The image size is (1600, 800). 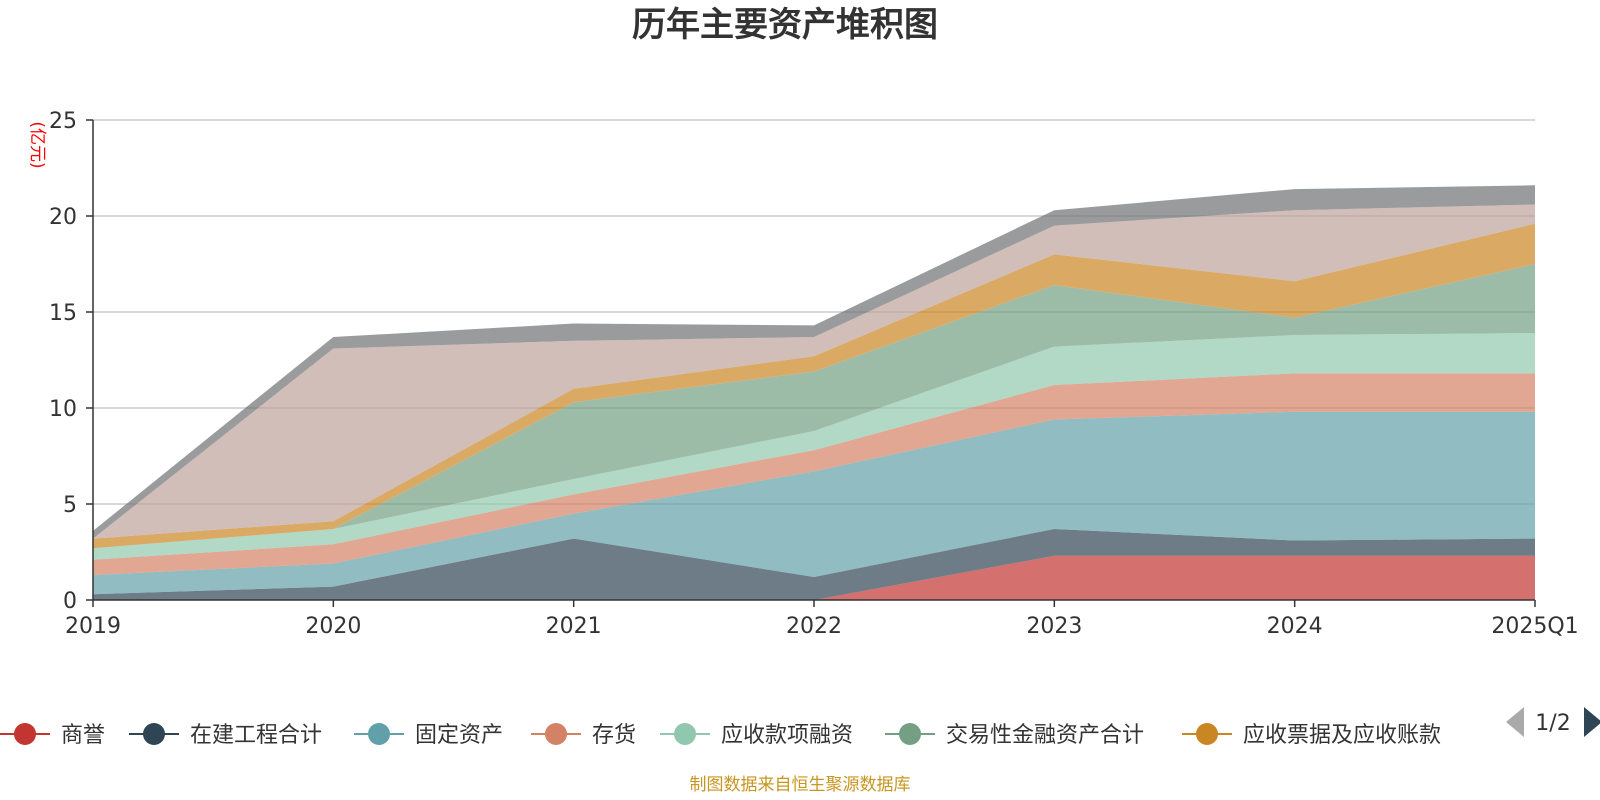 I want to click on legend-item-2: 固定资产, so click(x=428, y=735).